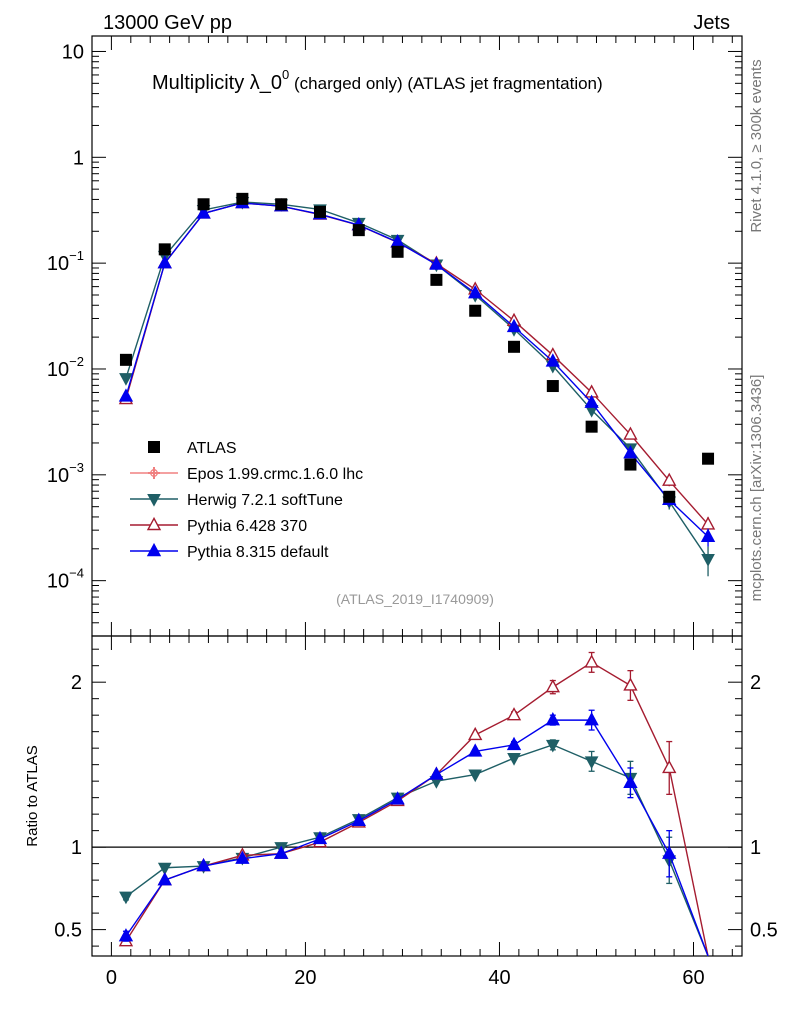 This screenshot has height=1029, width=786. What do you see at coordinates (445, 83) in the screenshot?
I see `plot-title-rest: (charged only) (ATLAS jet fragmentation)` at bounding box center [445, 83].